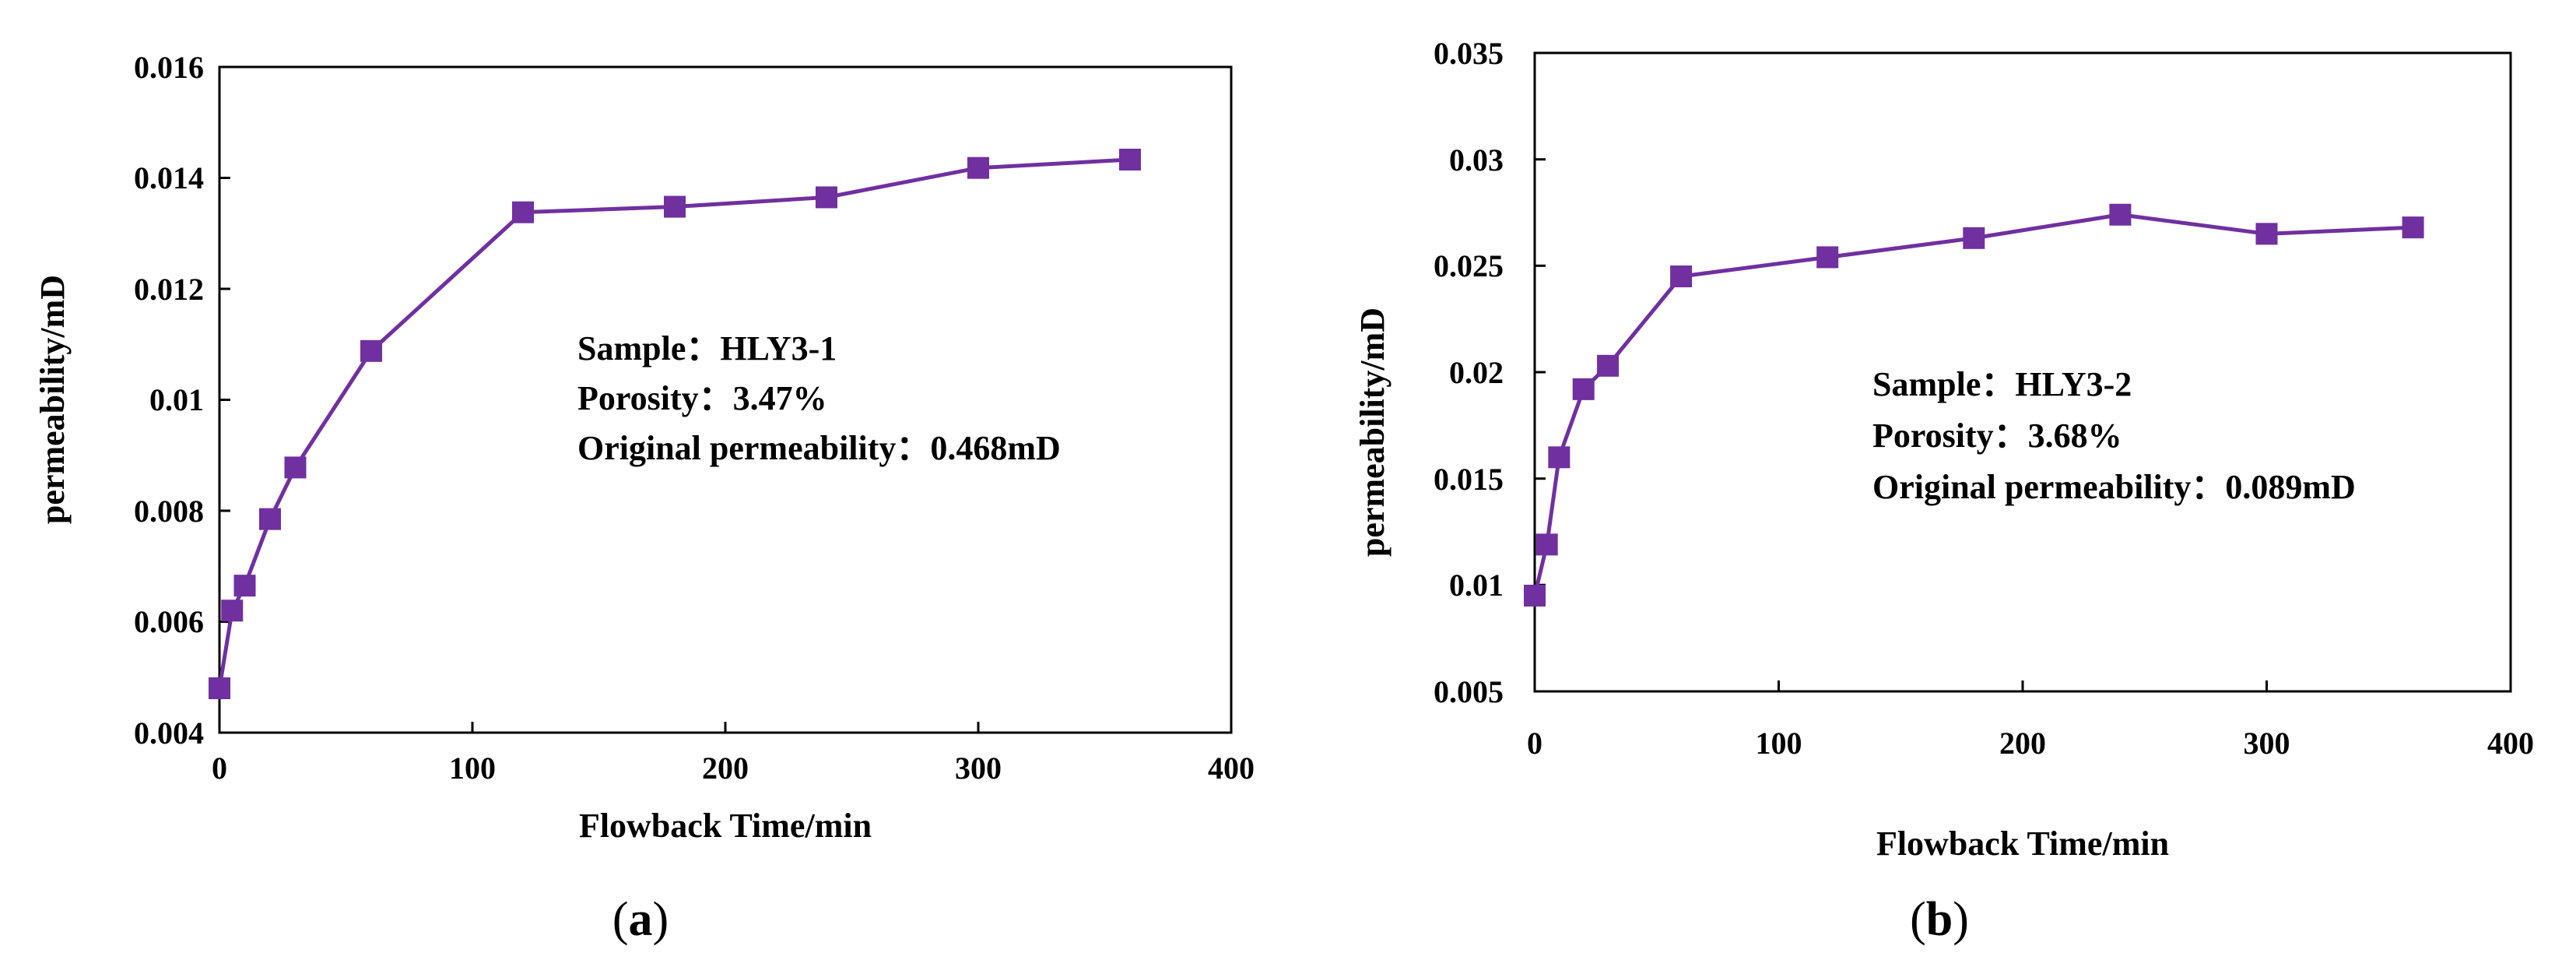 This screenshot has width=2576, height=967. What do you see at coordinates (220, 768) in the screenshot?
I see `chart-a-xtick-label: 0` at bounding box center [220, 768].